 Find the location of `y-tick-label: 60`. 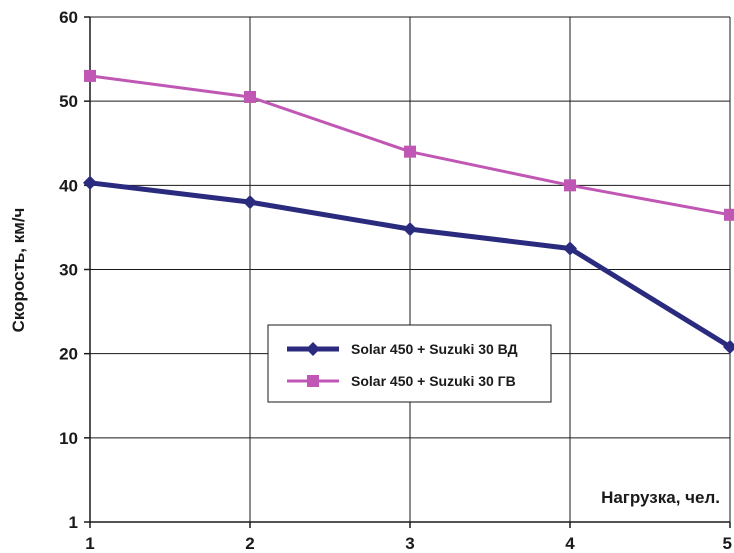

y-tick-label: 60 is located at coordinates (68, 17).